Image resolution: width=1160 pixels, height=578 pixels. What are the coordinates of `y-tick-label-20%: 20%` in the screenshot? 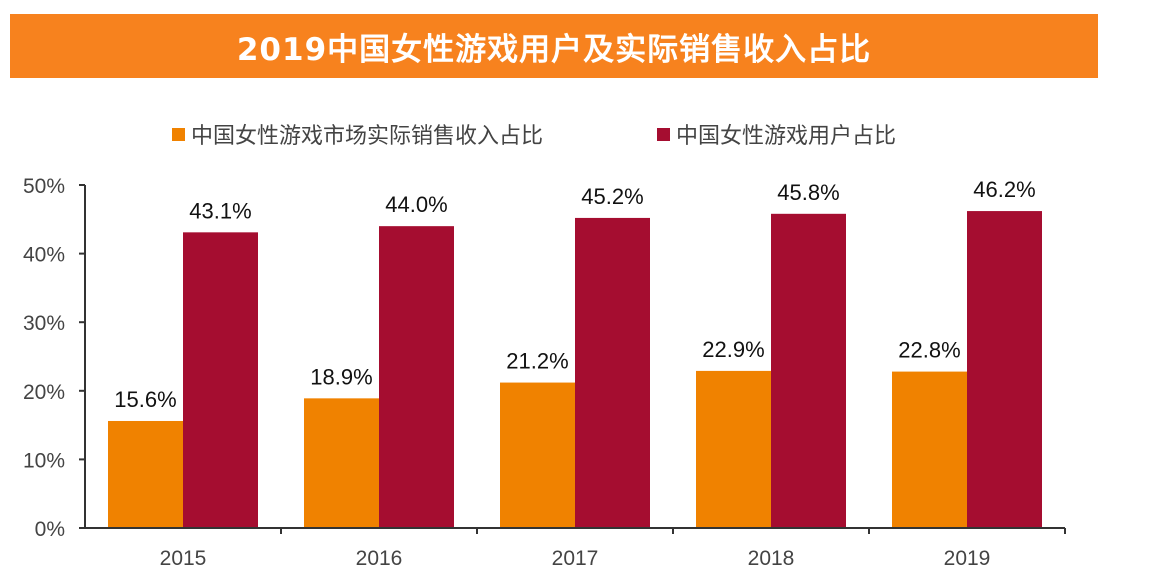 It's located at (44, 392).